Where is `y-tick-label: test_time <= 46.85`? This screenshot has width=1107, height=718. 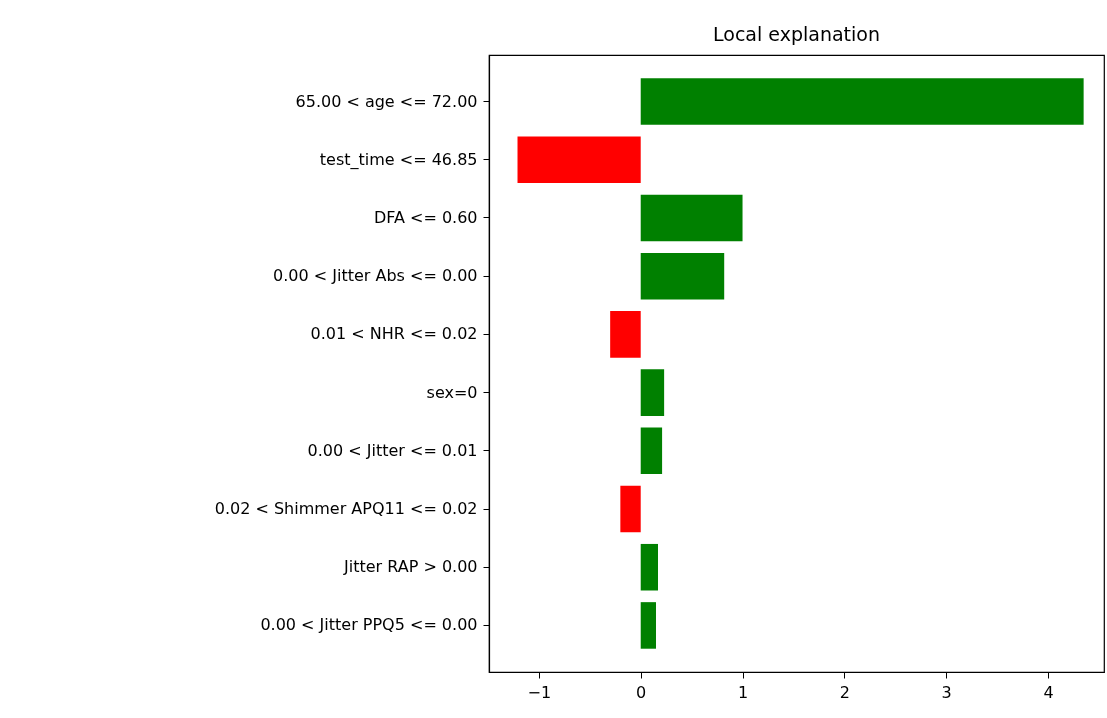
y-tick-label: test_time <= 46.85 is located at coordinates (398, 159).